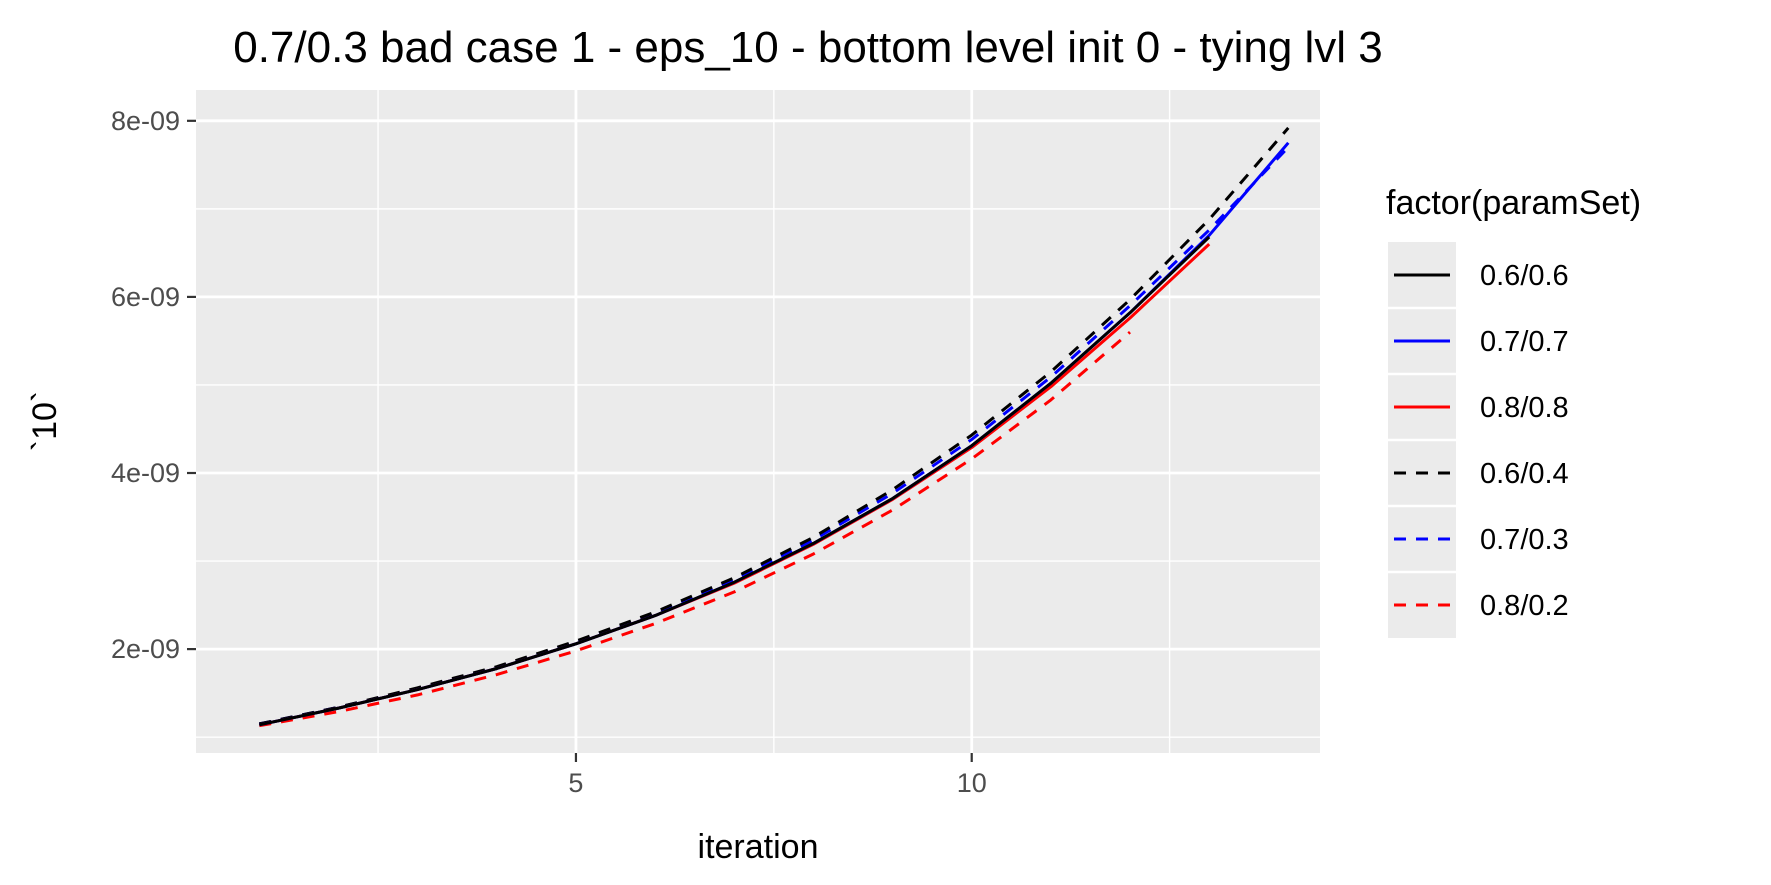 Image resolution: width=1771 pixels, height=885 pixels. I want to click on y-tick-label: 2e-09, so click(145, 649).